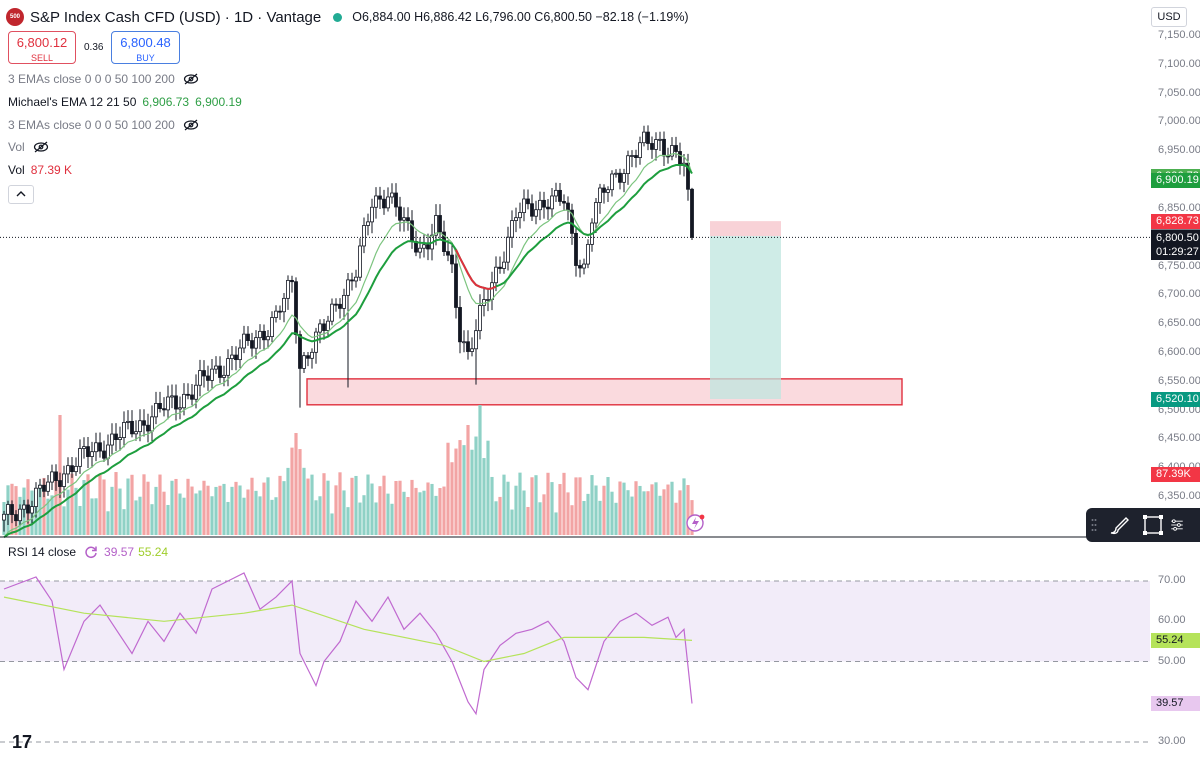 The image size is (1200, 767). What do you see at coordinates (604, 392) in the screenshot?
I see `support-zone` at bounding box center [604, 392].